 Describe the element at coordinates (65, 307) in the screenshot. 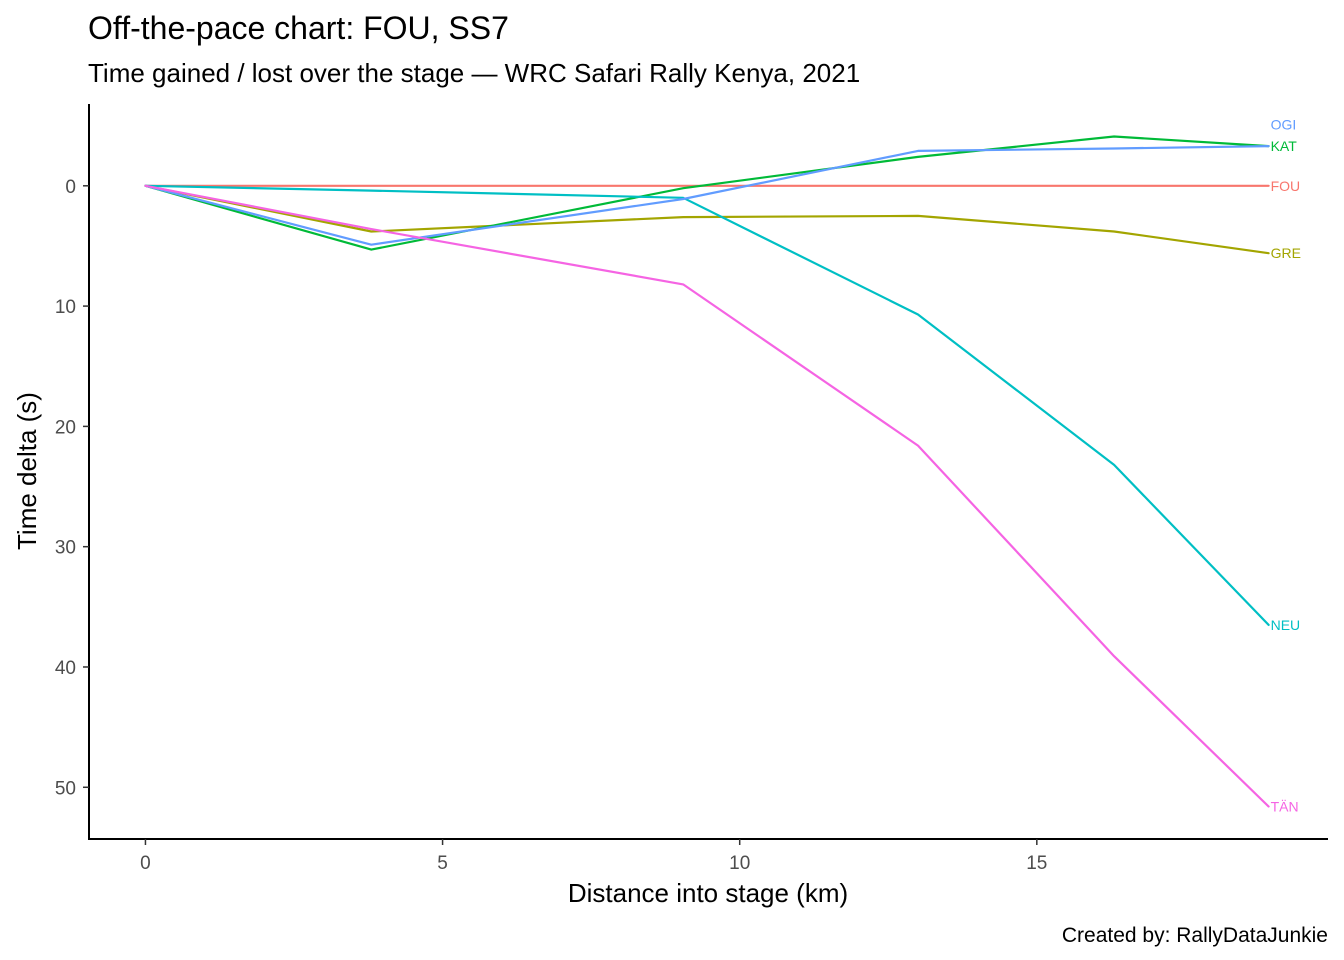

I see `y-tick-label: 10` at that location.